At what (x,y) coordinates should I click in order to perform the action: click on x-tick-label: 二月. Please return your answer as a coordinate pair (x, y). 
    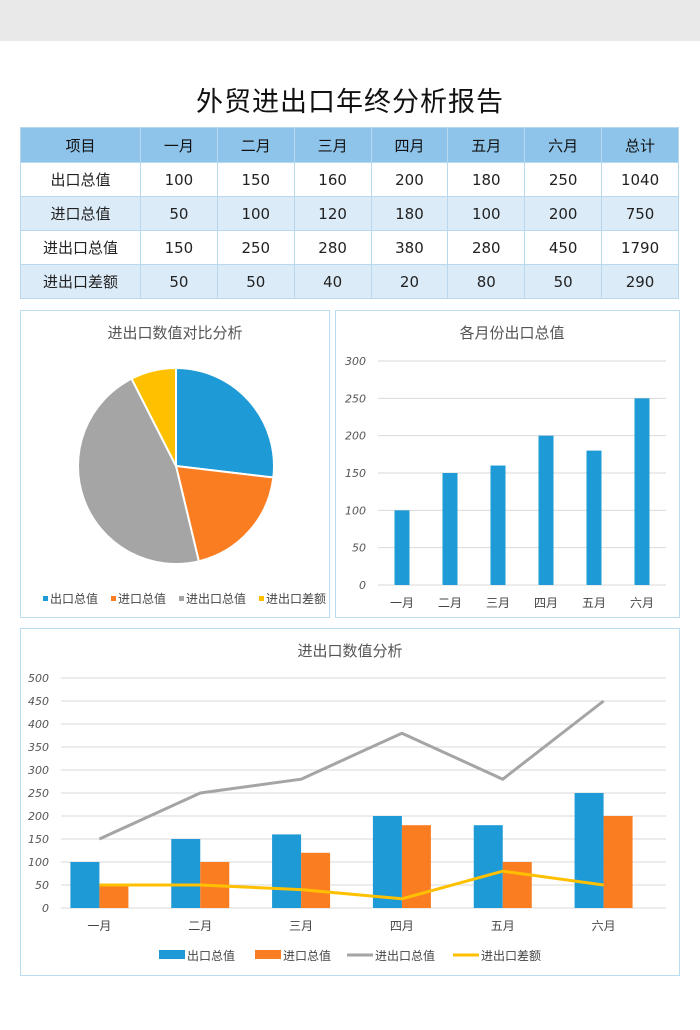
    Looking at the image, I should click on (450, 603).